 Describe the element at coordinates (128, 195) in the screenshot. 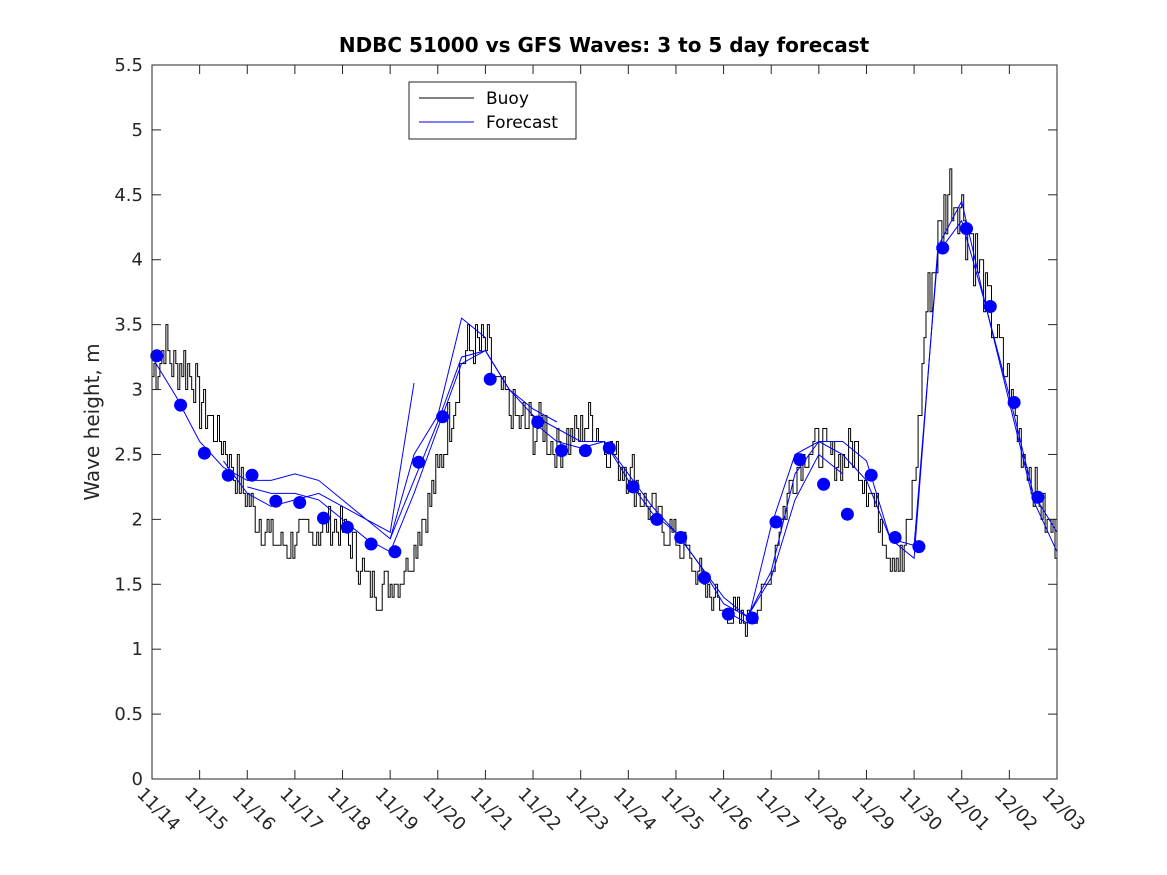

I see `y-tick-label: 4.5` at that location.